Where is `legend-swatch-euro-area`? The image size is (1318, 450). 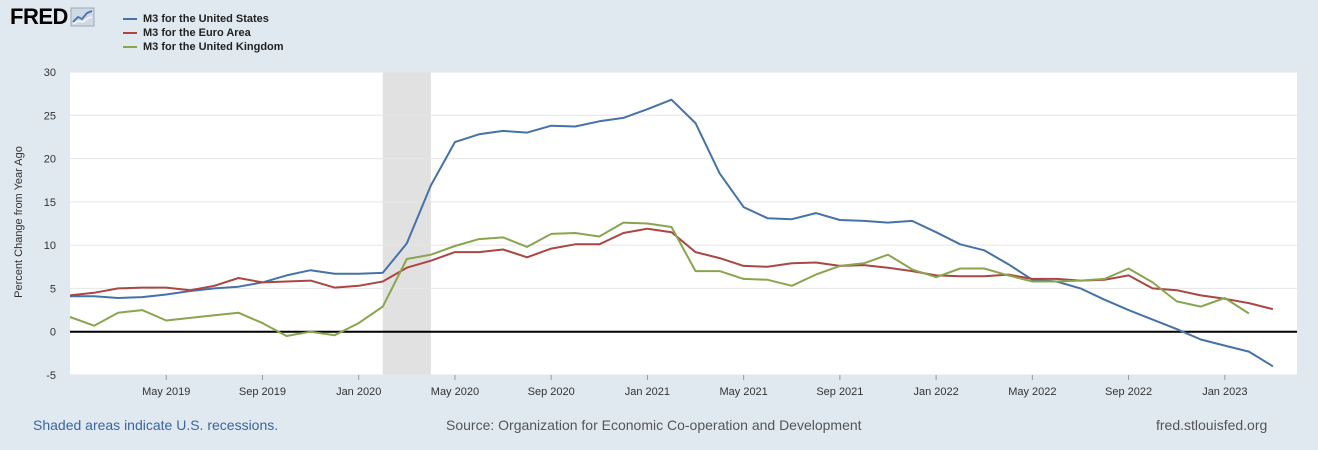
legend-swatch-euro-area is located at coordinates (130, 33).